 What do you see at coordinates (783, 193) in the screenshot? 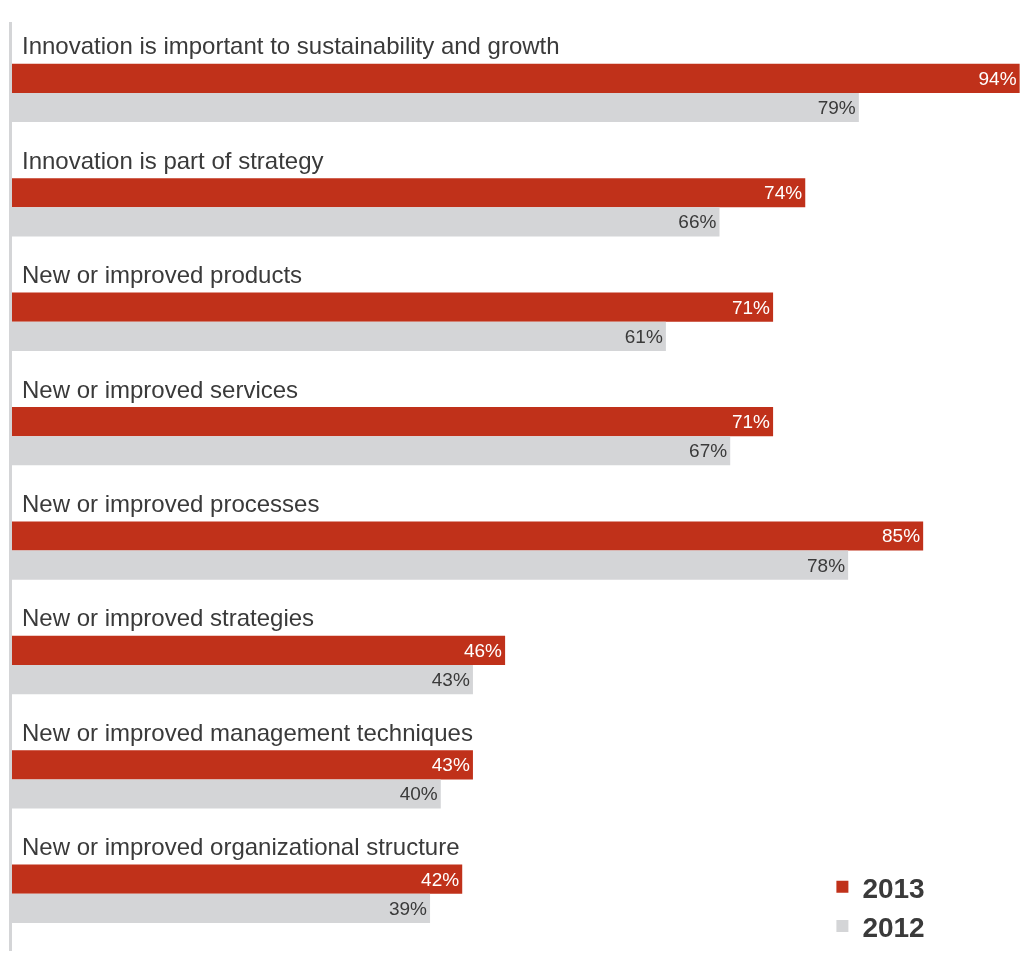
I see `data-label: 74%` at bounding box center [783, 193].